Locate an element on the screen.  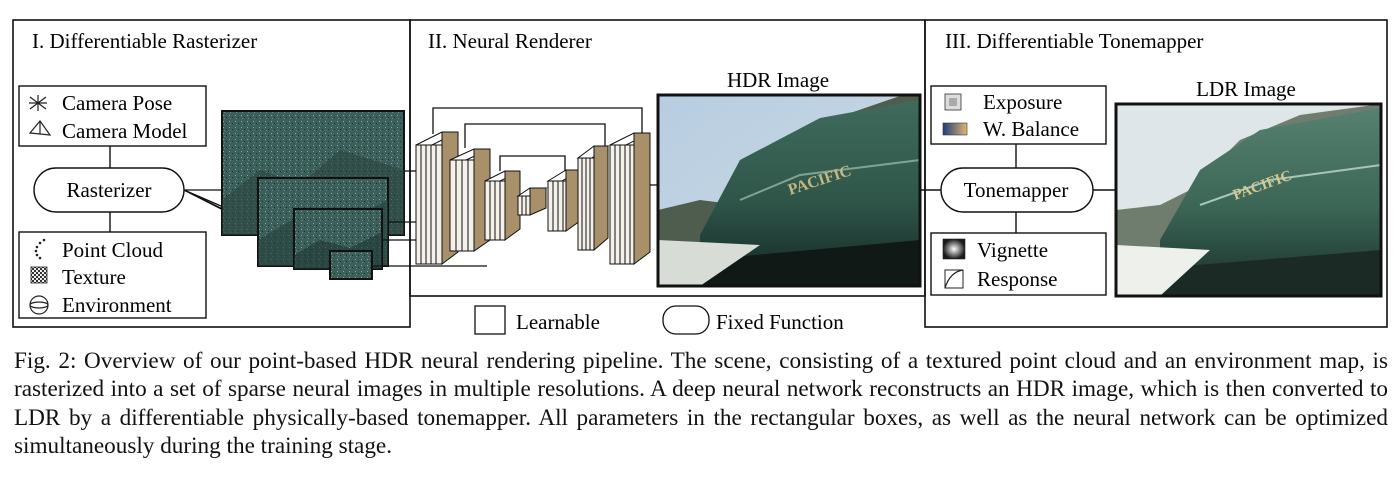
camera-pose-label: Camera Pose is located at coordinates (117, 103).